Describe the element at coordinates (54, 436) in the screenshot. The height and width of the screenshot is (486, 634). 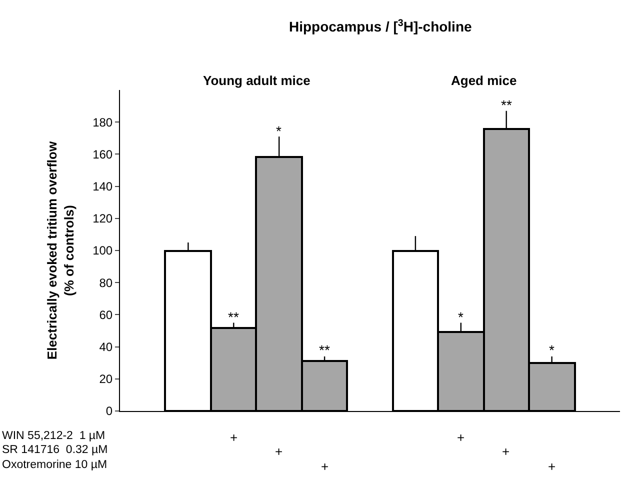
I see `text: WIN 55,212-2 1 µM` at that location.